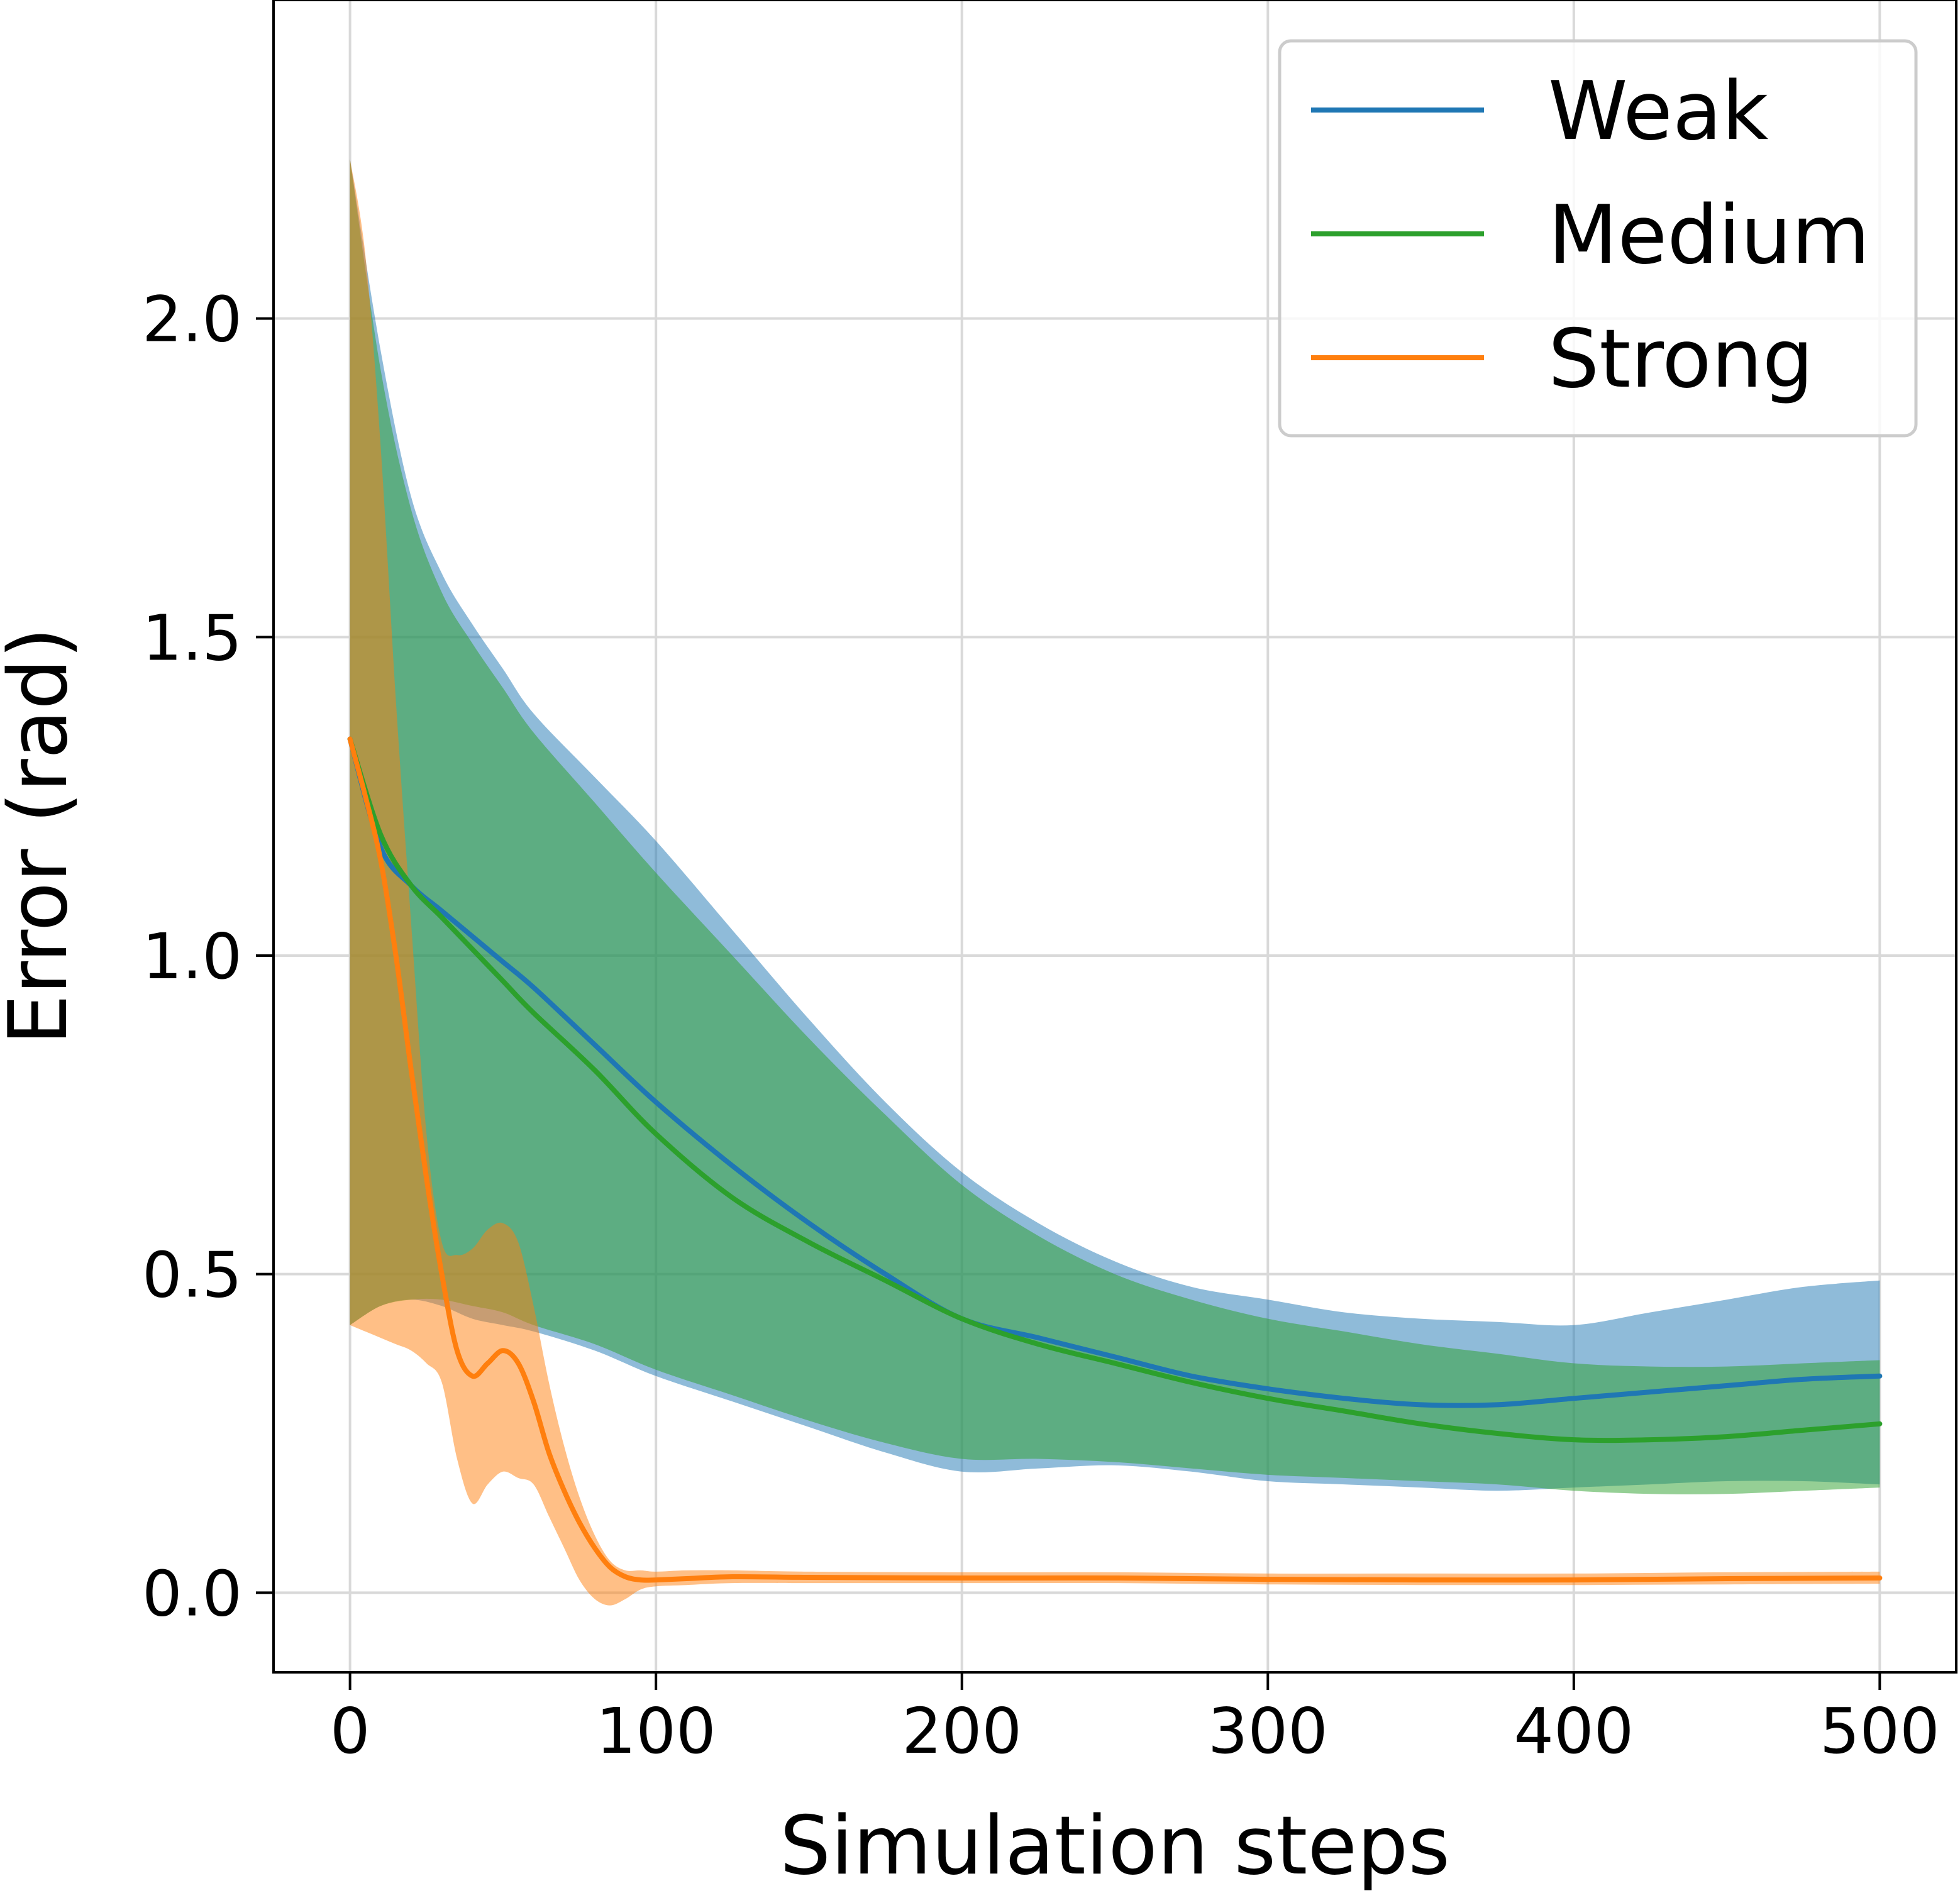  Describe the element at coordinates (962, 1731) in the screenshot. I see `x-tick-label: 200` at that location.